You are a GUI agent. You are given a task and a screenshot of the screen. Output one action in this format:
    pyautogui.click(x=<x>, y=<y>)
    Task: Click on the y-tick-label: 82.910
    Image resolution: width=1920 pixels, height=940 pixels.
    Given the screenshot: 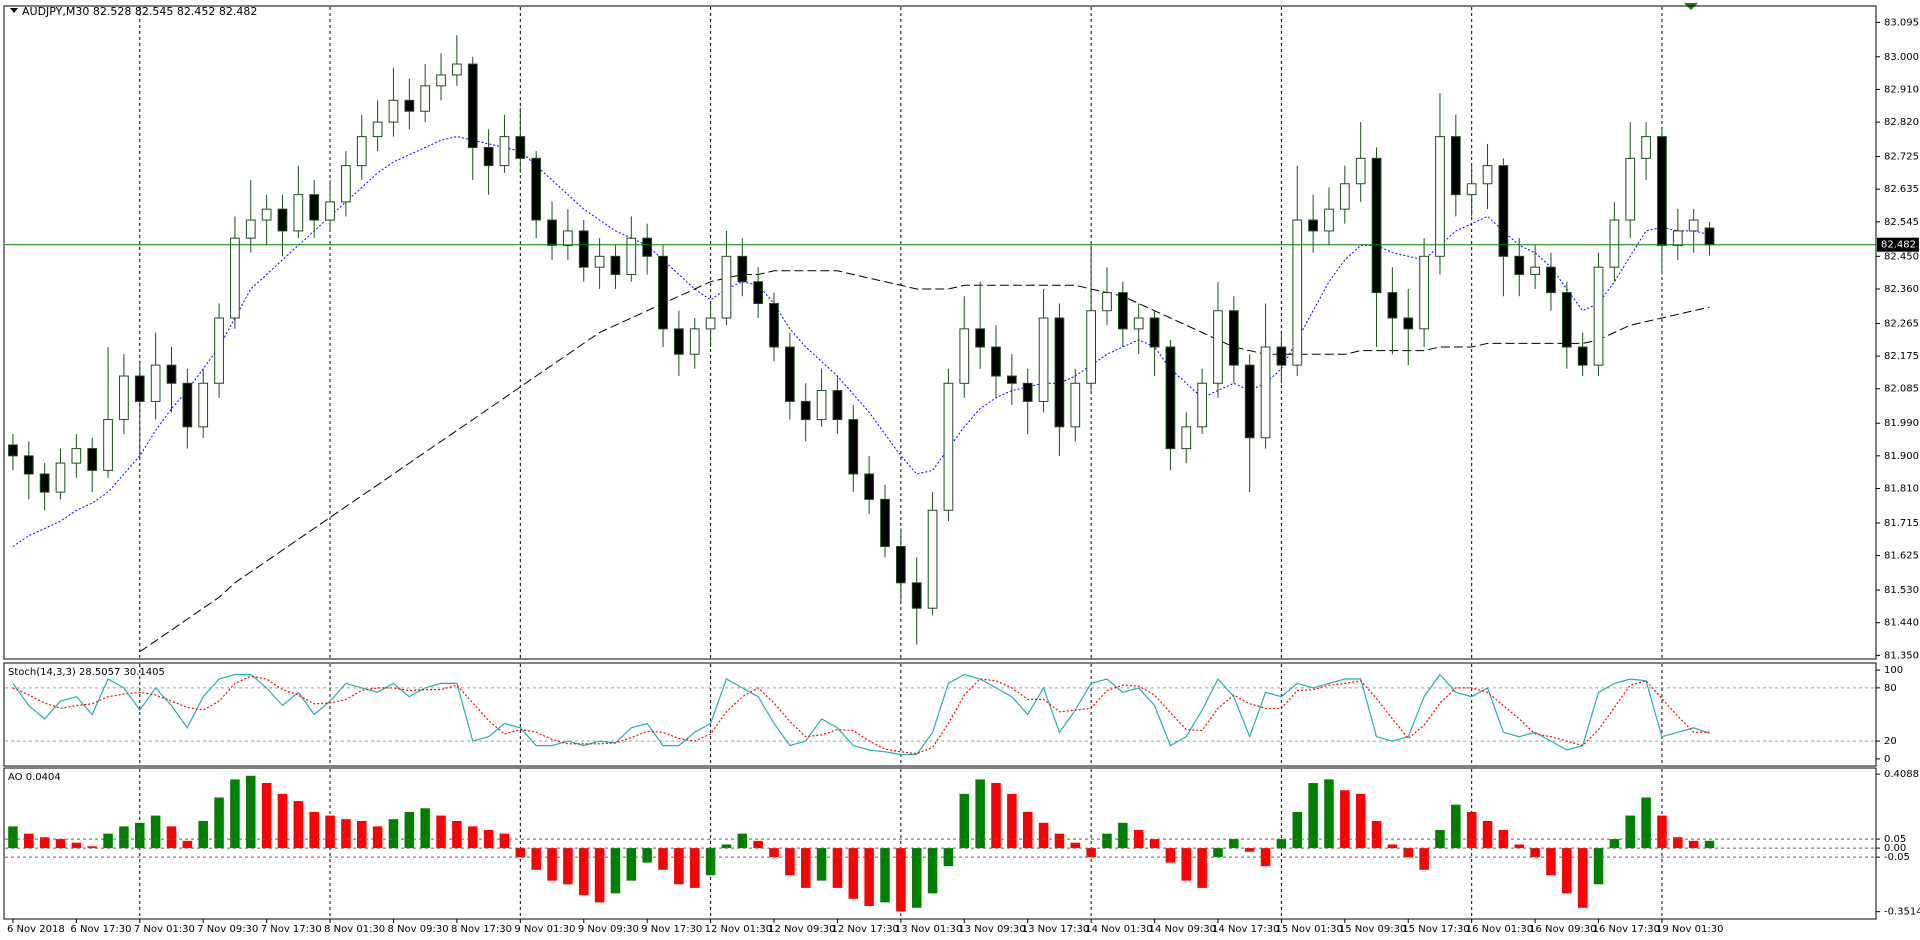 What is the action you would take?
    pyautogui.click(x=1901, y=89)
    